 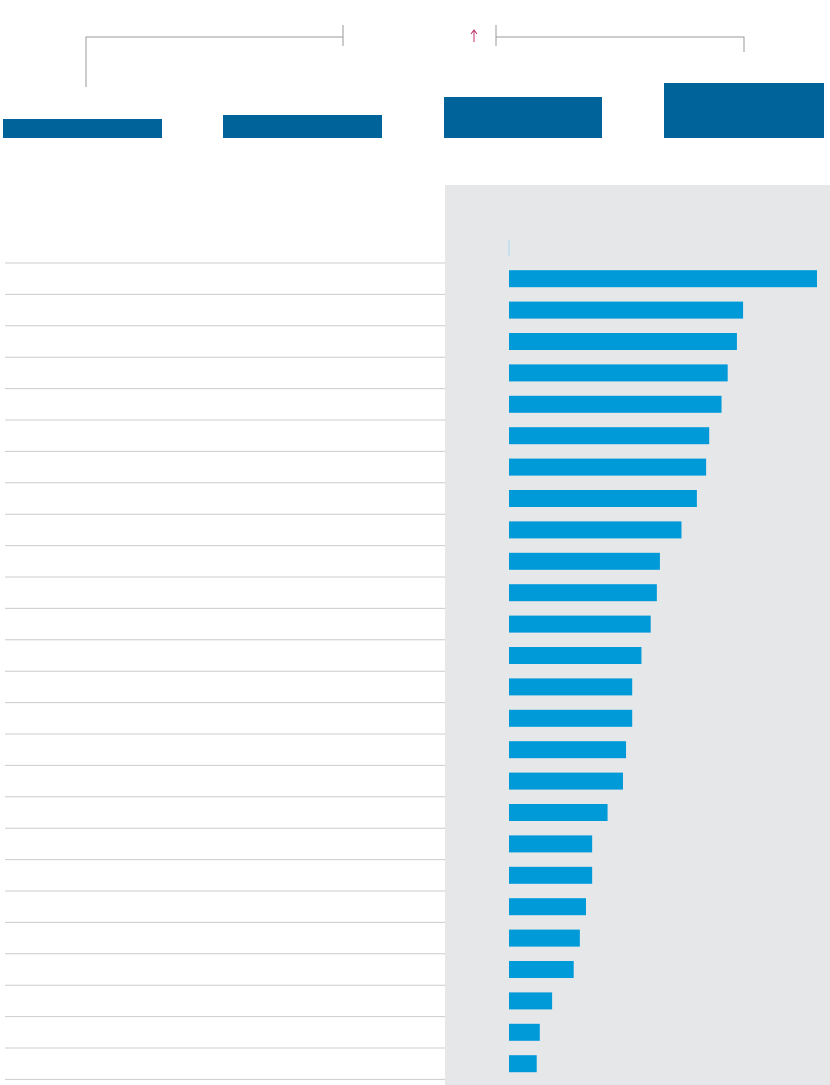 What do you see at coordinates (413, 81) in the screenshot?
I see `header` at bounding box center [413, 81].